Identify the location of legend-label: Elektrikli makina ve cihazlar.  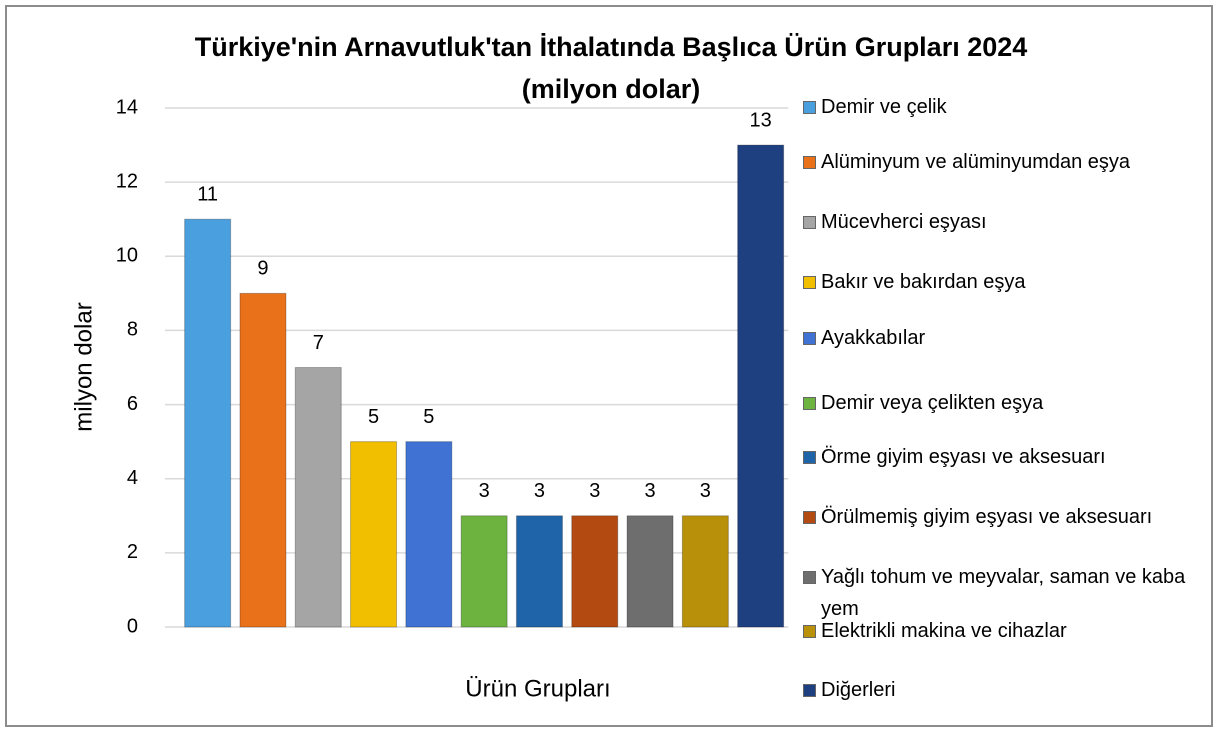
(944, 631).